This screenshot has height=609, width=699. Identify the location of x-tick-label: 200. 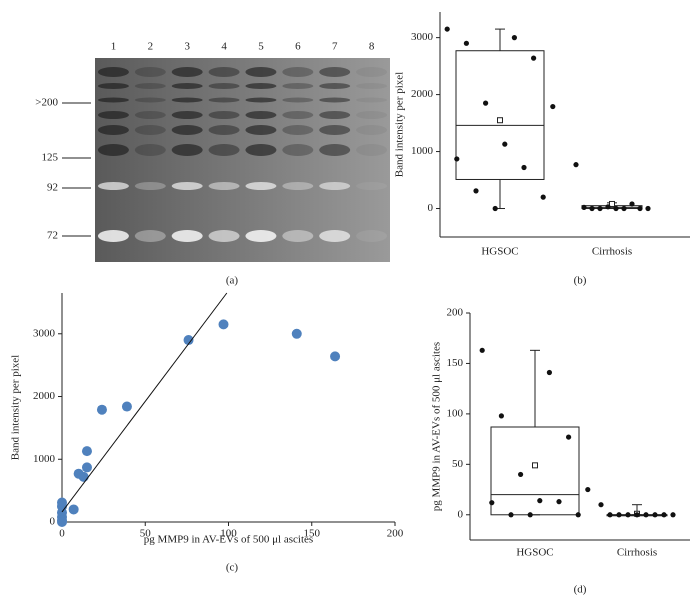
(395, 534).